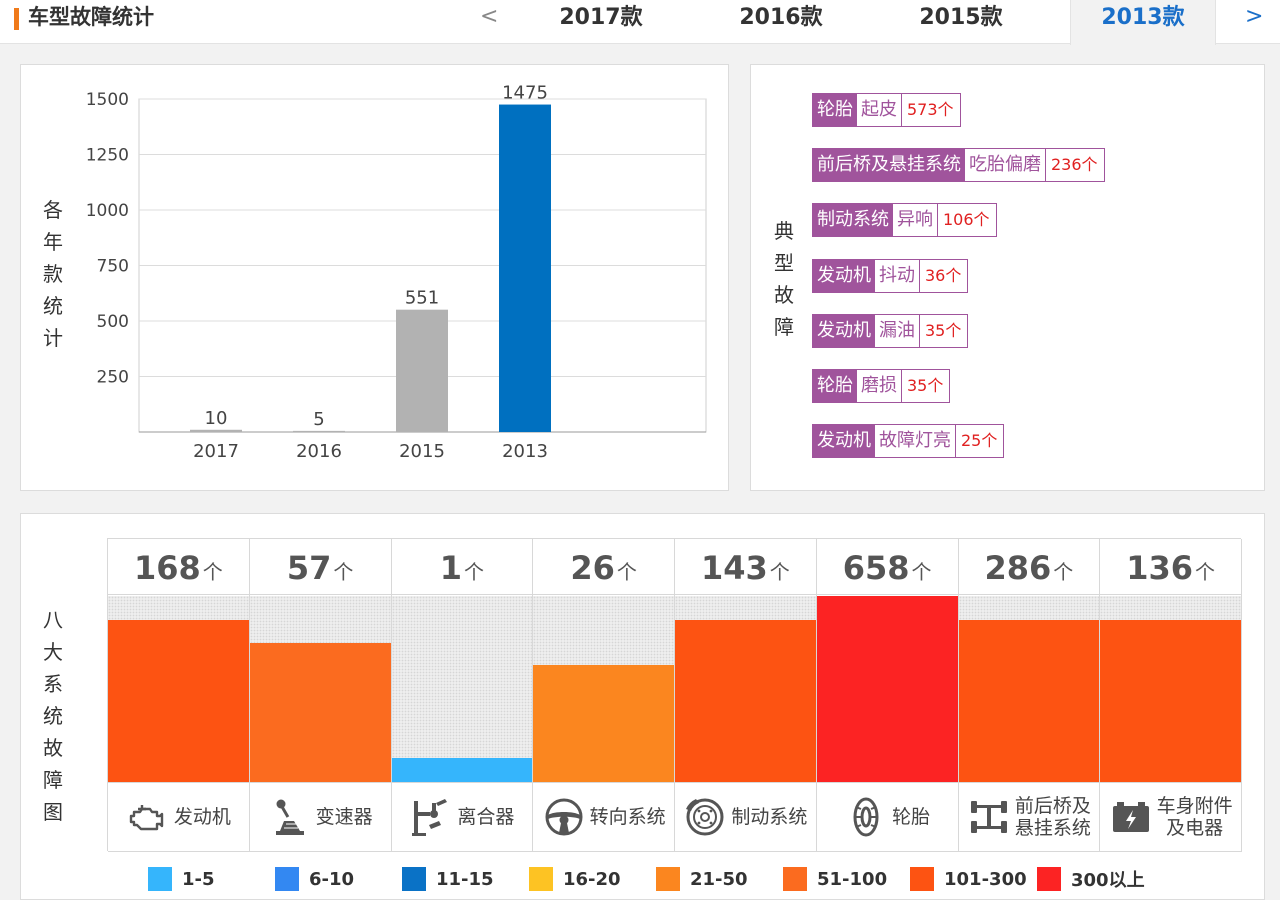 The height and width of the screenshot is (900, 1280). I want to click on system-column: 143 个制动系统, so click(746, 695).